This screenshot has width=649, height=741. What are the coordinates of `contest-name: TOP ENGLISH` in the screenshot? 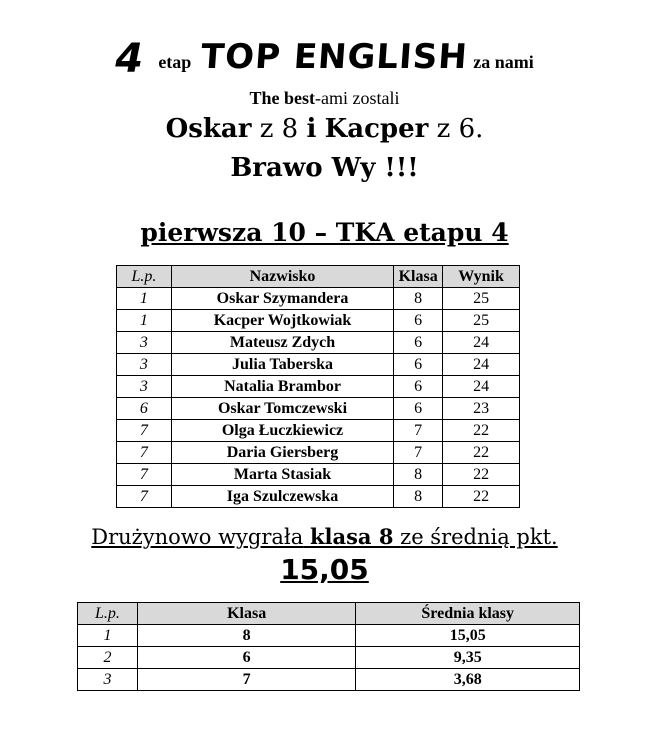 It's located at (335, 57).